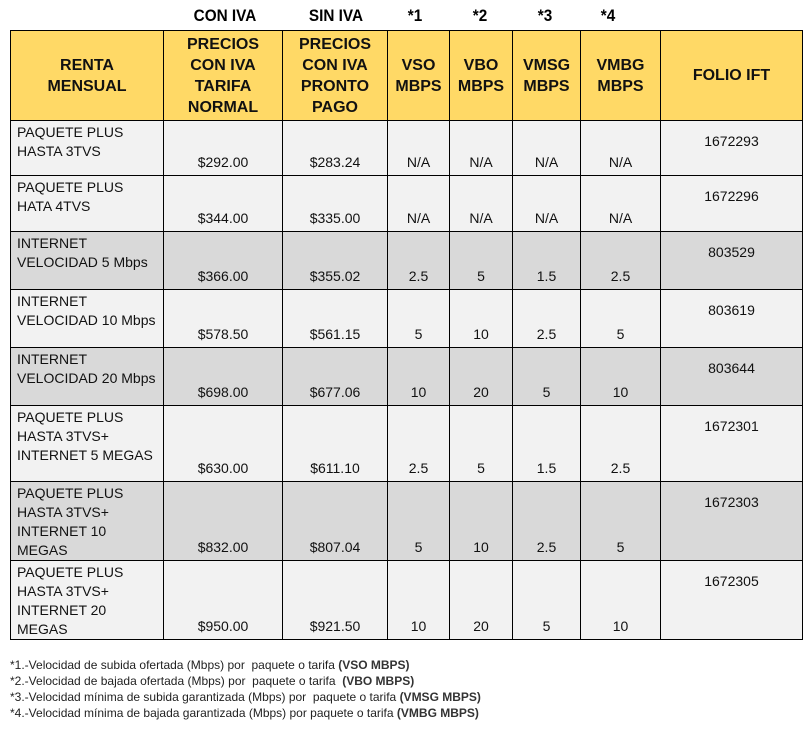 This screenshot has height=730, width=810. Describe the element at coordinates (223, 148) in the screenshot. I see `cell-normal: $292.00` at that location.